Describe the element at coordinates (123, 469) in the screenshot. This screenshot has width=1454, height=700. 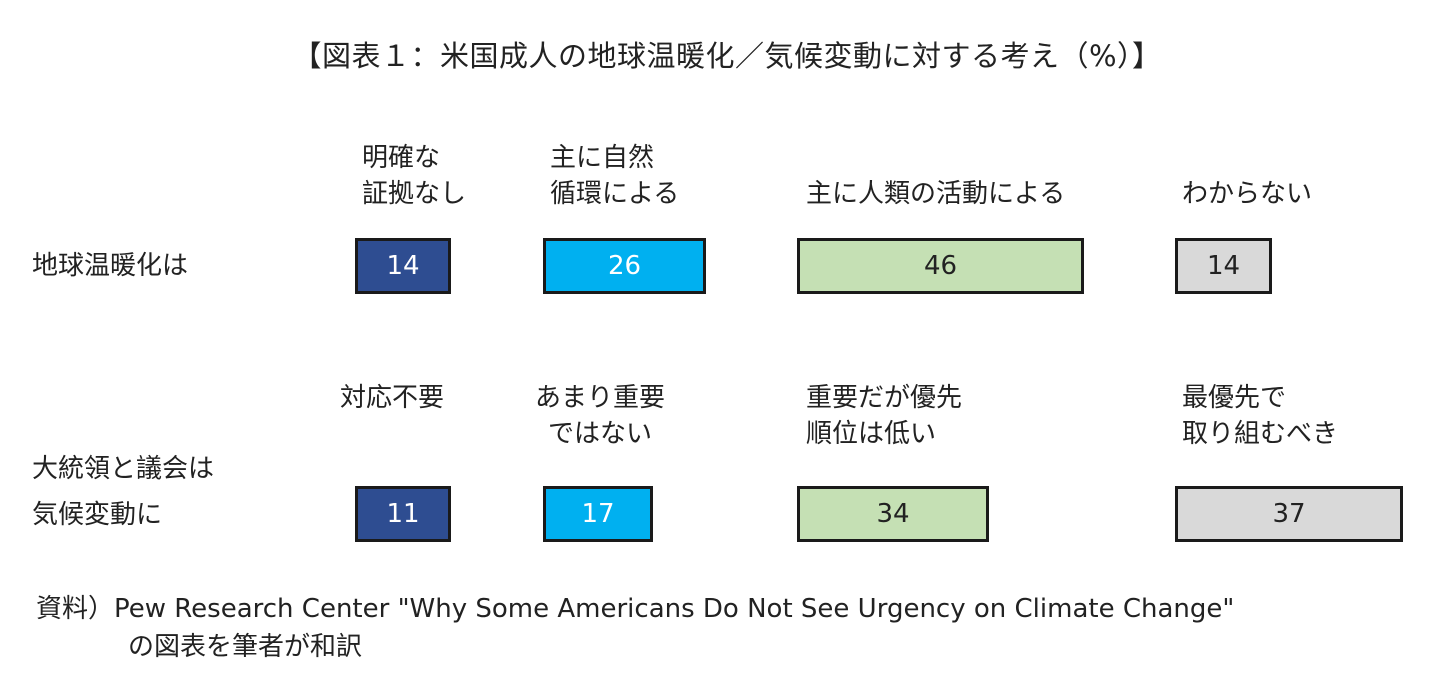
I see `row-label-line: 大統領と議会は` at that location.